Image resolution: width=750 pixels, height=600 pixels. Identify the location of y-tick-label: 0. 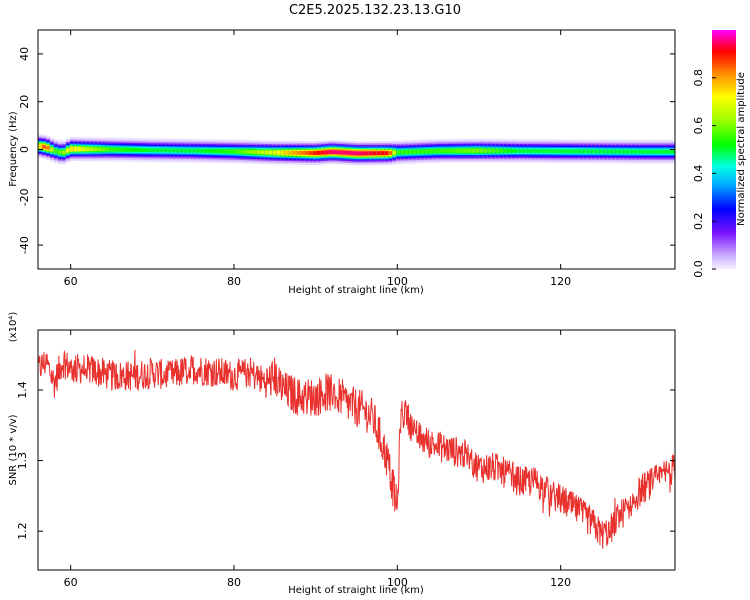
(24, 149).